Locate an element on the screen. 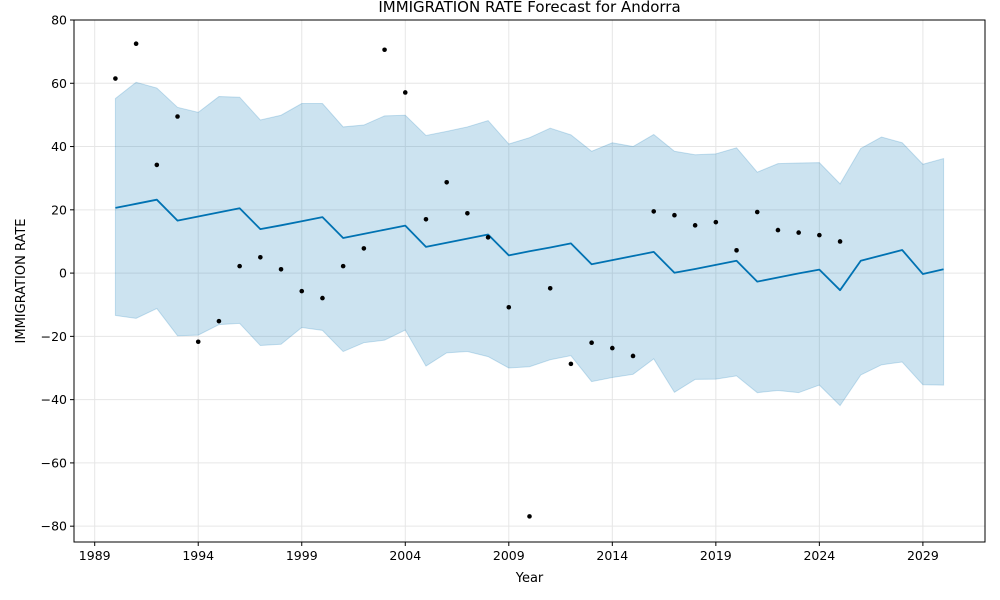 This screenshot has height=600, width=1000. forecast-line-group is located at coordinates (529, 245).